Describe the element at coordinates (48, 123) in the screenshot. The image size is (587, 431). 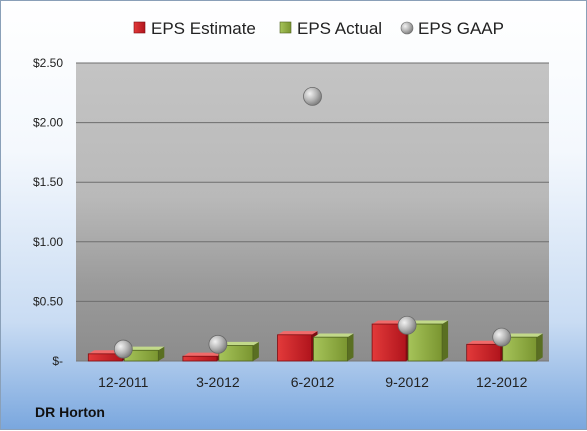
I see `y-tick-label: $2.00` at that location.